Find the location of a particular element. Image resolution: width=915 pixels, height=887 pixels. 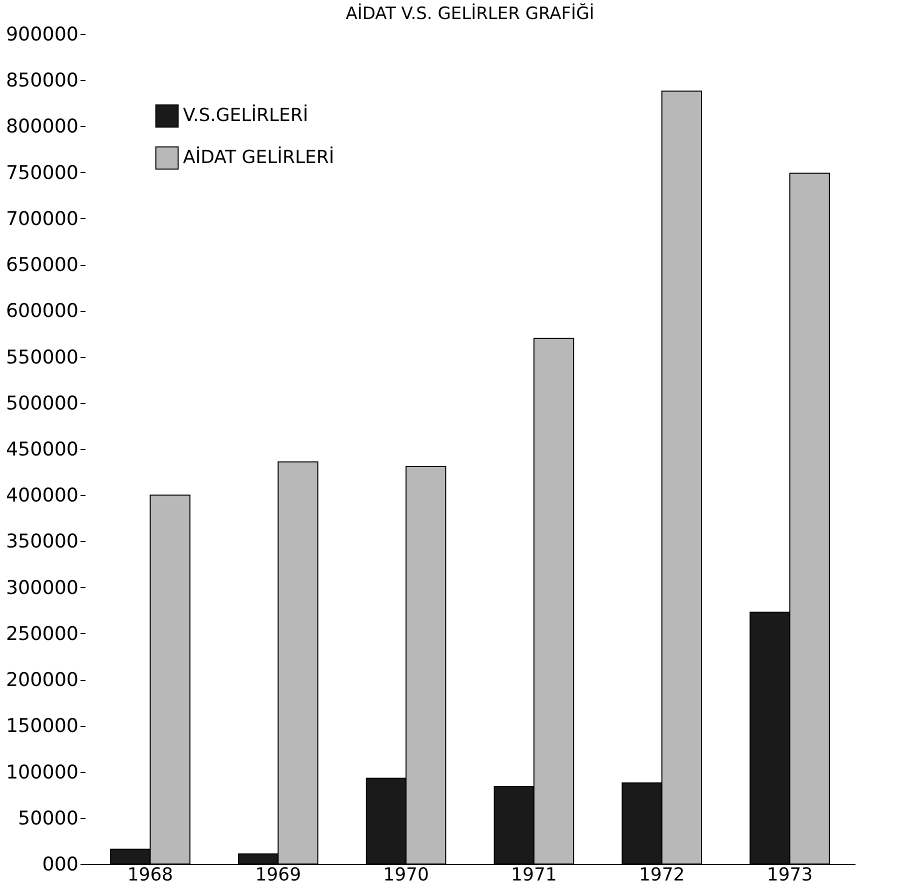

y-tick-label: 450000 is located at coordinates (42, 449).